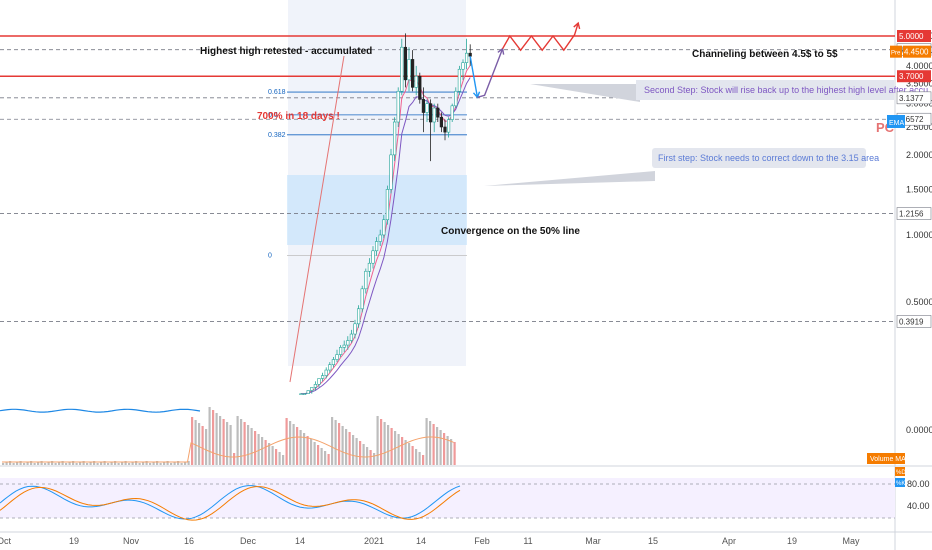 The height and width of the screenshot is (550, 932). What do you see at coordinates (74, 541) in the screenshot?
I see `time-tick-label: 19` at bounding box center [74, 541].